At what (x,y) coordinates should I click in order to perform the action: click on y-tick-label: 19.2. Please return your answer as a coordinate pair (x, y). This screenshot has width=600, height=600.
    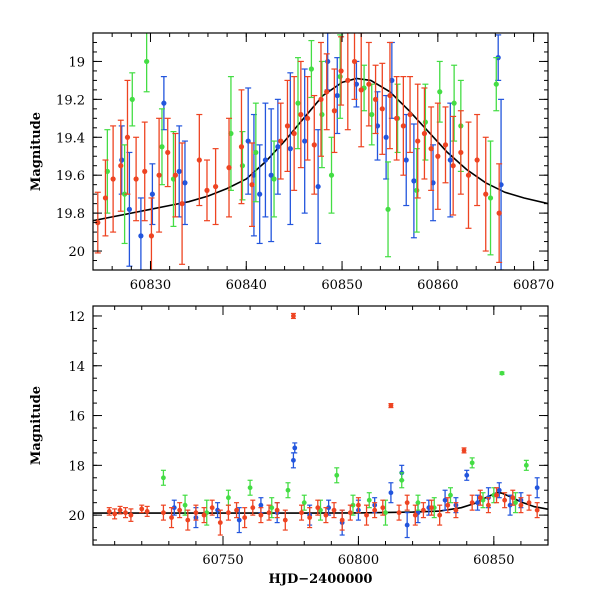
    Looking at the image, I should click on (70, 100).